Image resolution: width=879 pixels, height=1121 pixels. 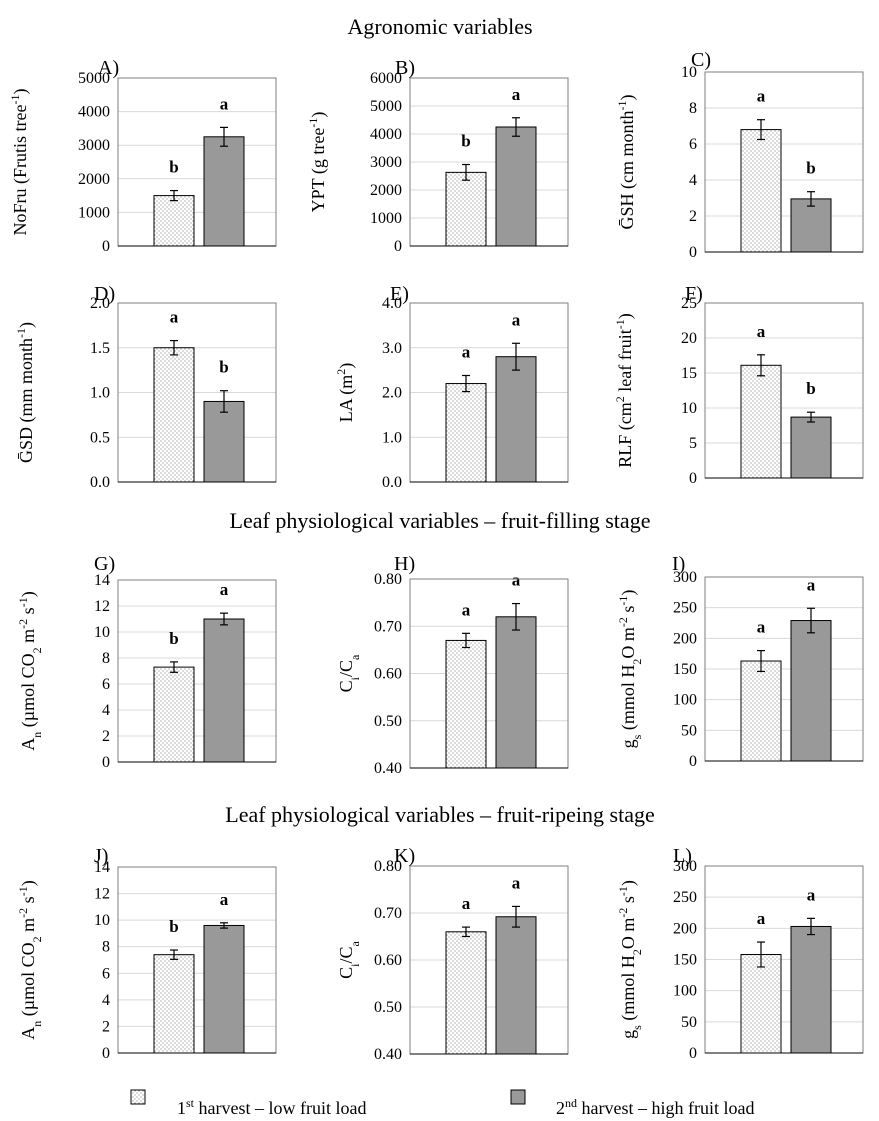 What do you see at coordinates (693, 443) in the screenshot?
I see `tick-label: 5` at bounding box center [693, 443].